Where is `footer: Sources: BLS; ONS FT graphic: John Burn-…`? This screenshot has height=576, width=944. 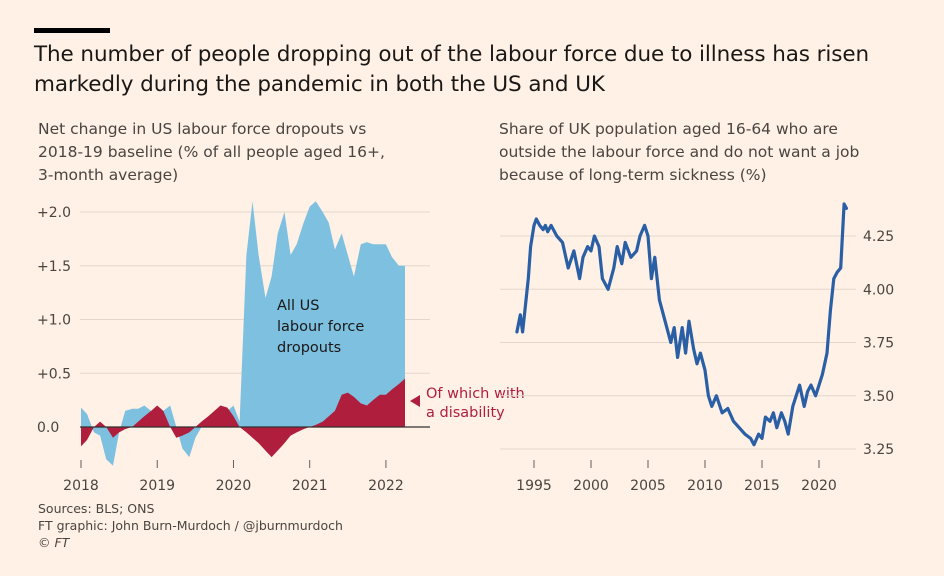 footer: Sources: BLS; ONS FT graphic: John Burn-… is located at coordinates (190, 525).